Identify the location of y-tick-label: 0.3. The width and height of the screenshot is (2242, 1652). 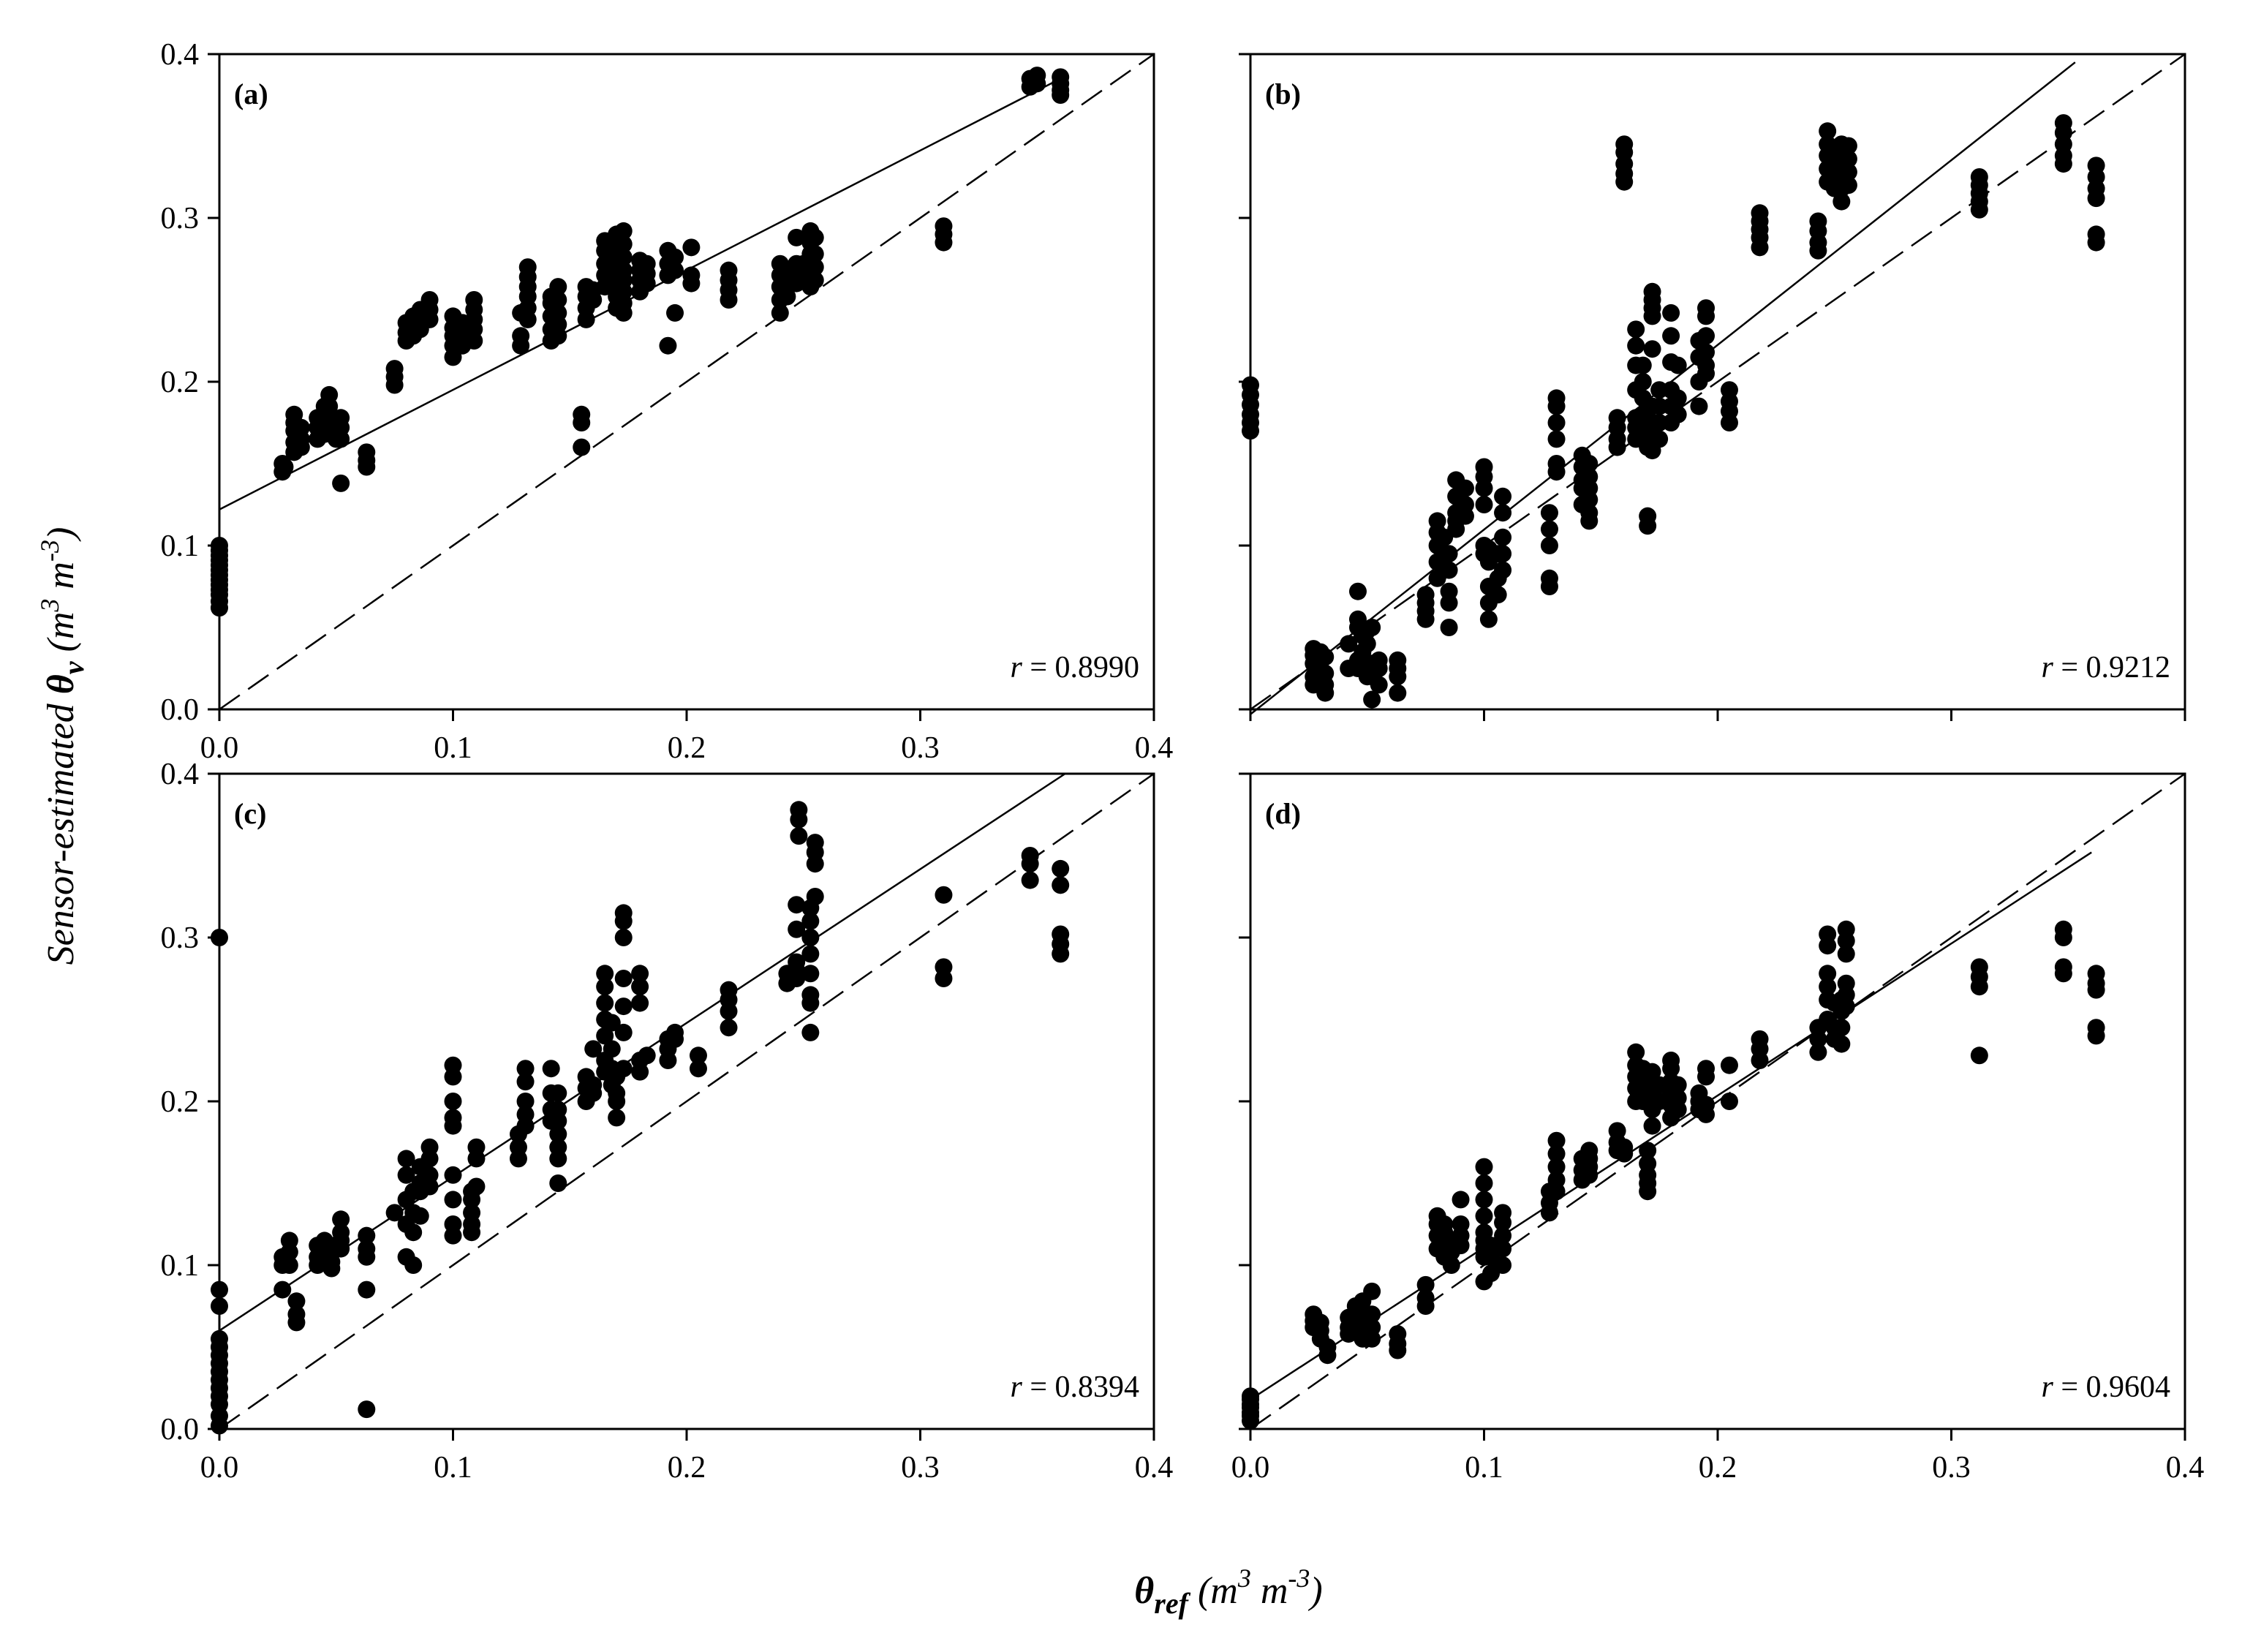
(181, 938).